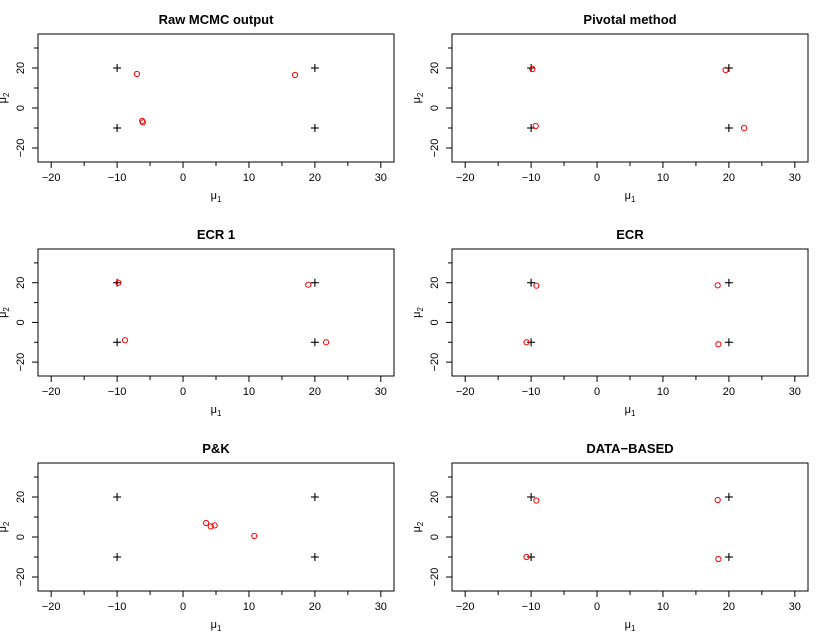  I want to click on chart-title: Raw MCMC output, so click(216, 19).